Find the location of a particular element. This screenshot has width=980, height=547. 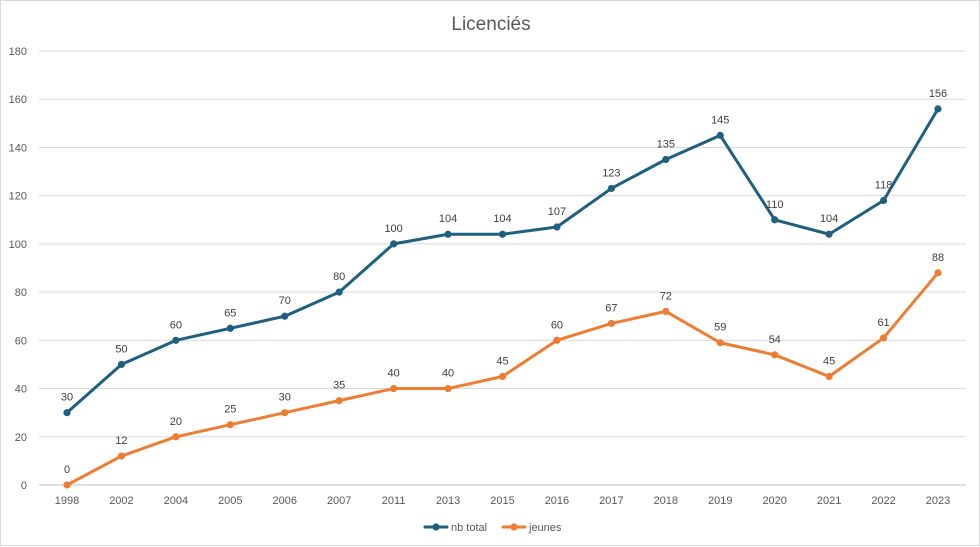

x-tick-label: 2018 is located at coordinates (666, 501).